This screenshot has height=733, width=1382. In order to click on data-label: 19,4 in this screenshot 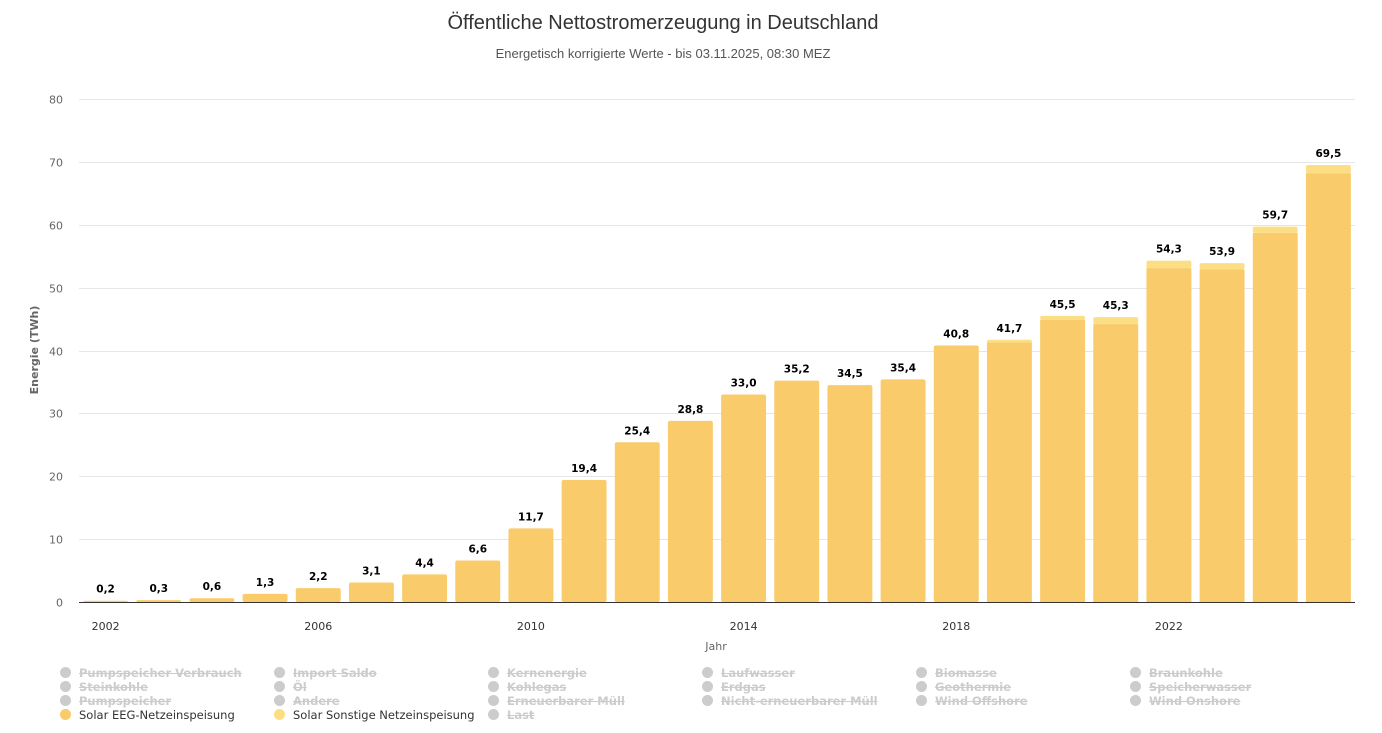, I will do `click(584, 469)`.